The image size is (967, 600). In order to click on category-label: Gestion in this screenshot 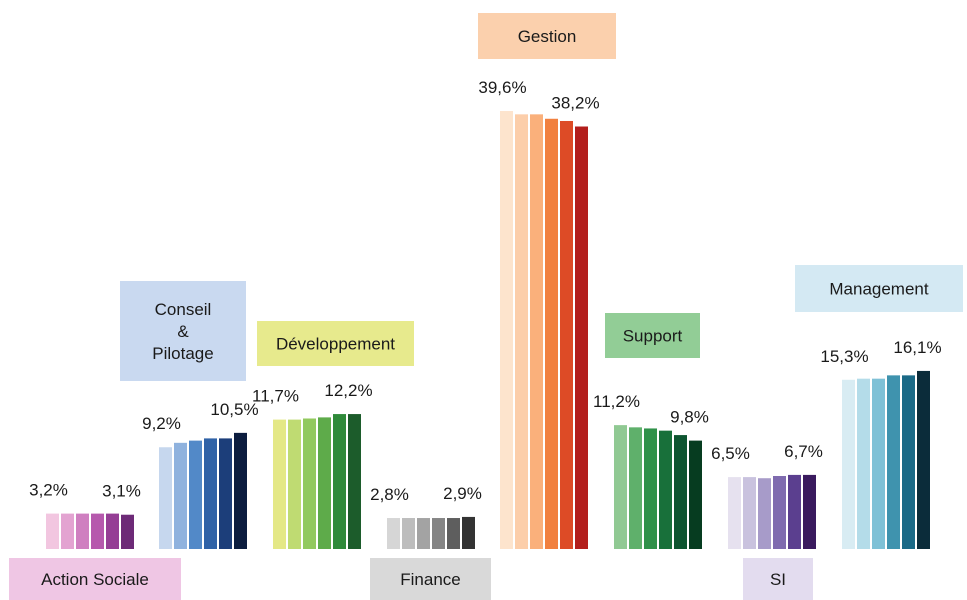, I will do `click(547, 36)`.